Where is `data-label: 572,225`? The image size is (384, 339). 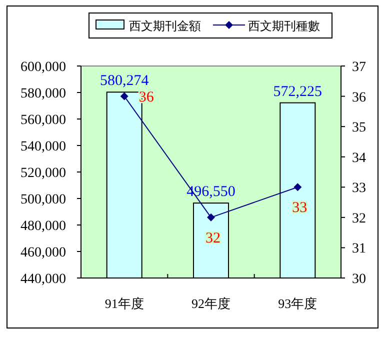 data-label: 572,225 is located at coordinates (297, 92).